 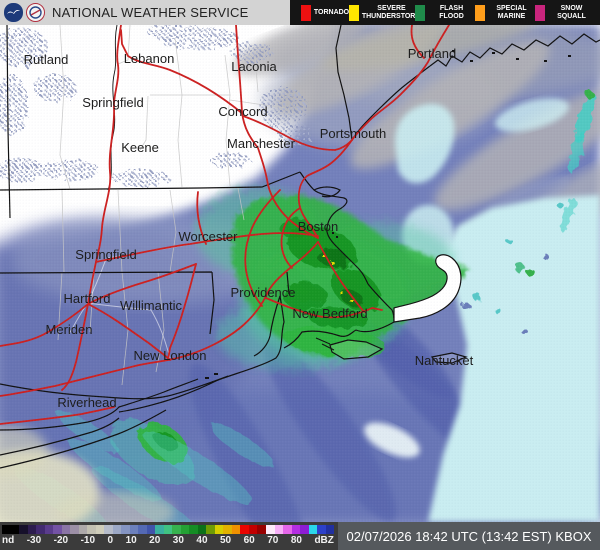 I want to click on colorbar-tick: 20, so click(x=155, y=540).